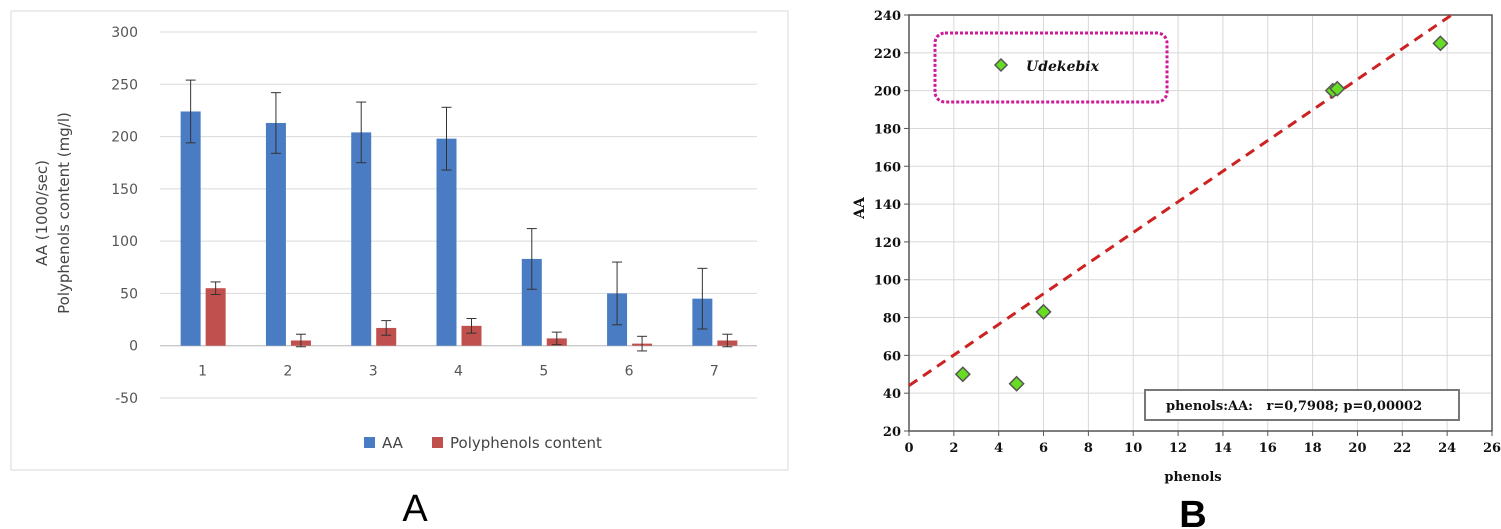  What do you see at coordinates (629, 372) in the screenshot?
I see `chart-a-xtick-label: 6` at bounding box center [629, 372].